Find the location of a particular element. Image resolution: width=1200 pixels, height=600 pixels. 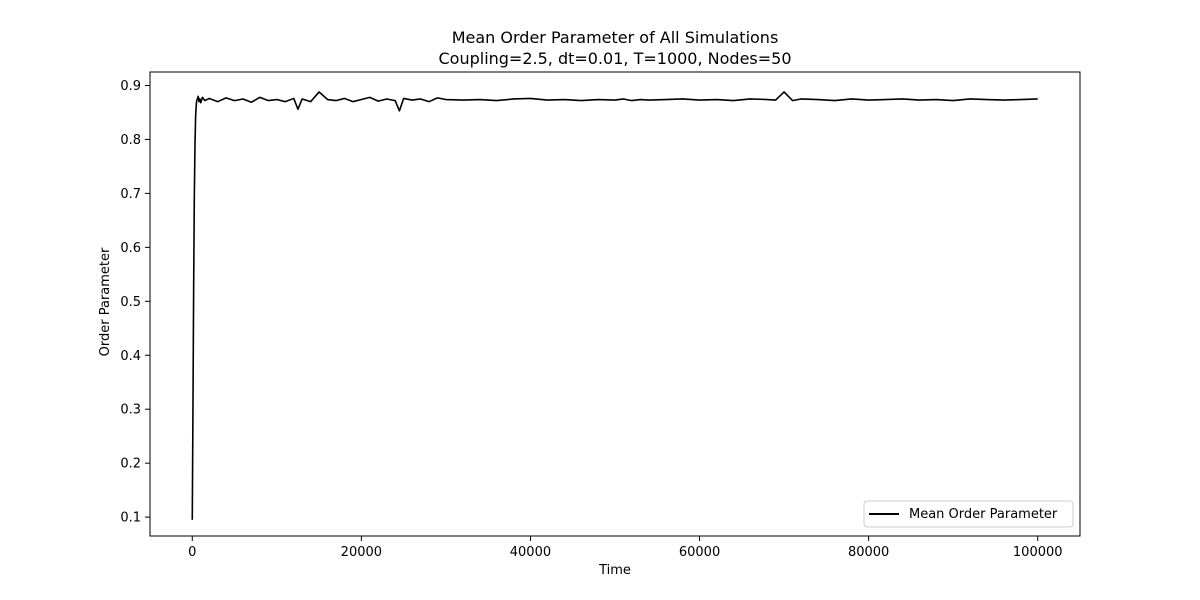

chart-title: Mean Order Parameter of All Simulations is located at coordinates (615, 37).